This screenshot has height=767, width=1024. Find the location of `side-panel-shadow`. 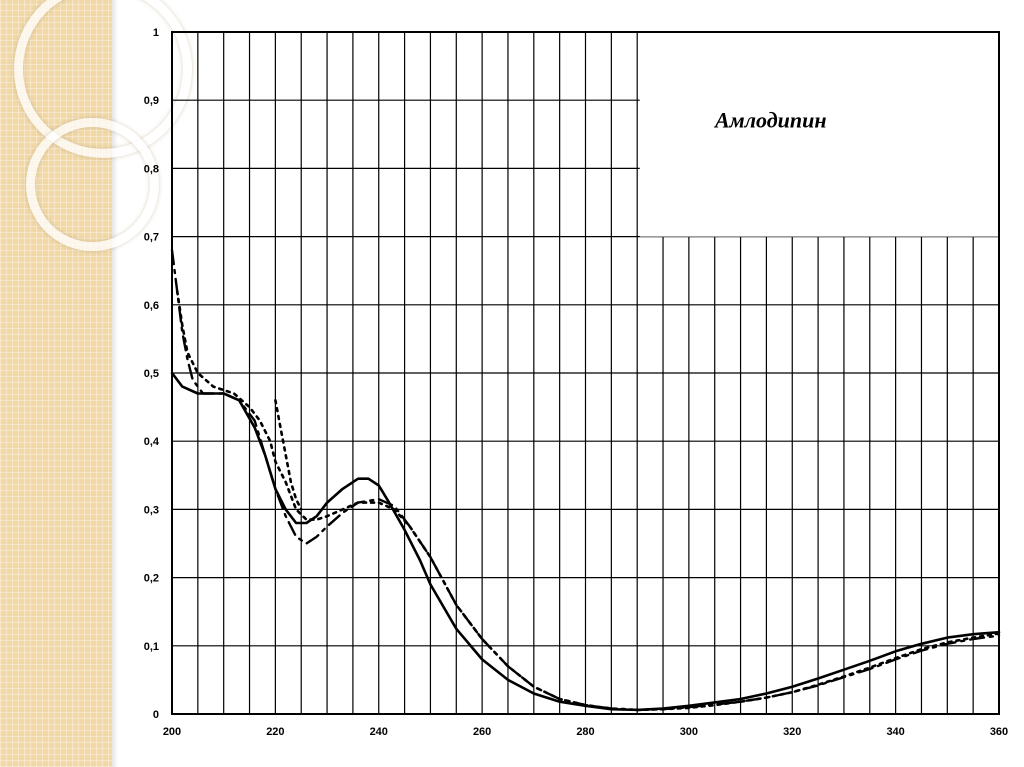

side-panel-shadow is located at coordinates (115, 383).